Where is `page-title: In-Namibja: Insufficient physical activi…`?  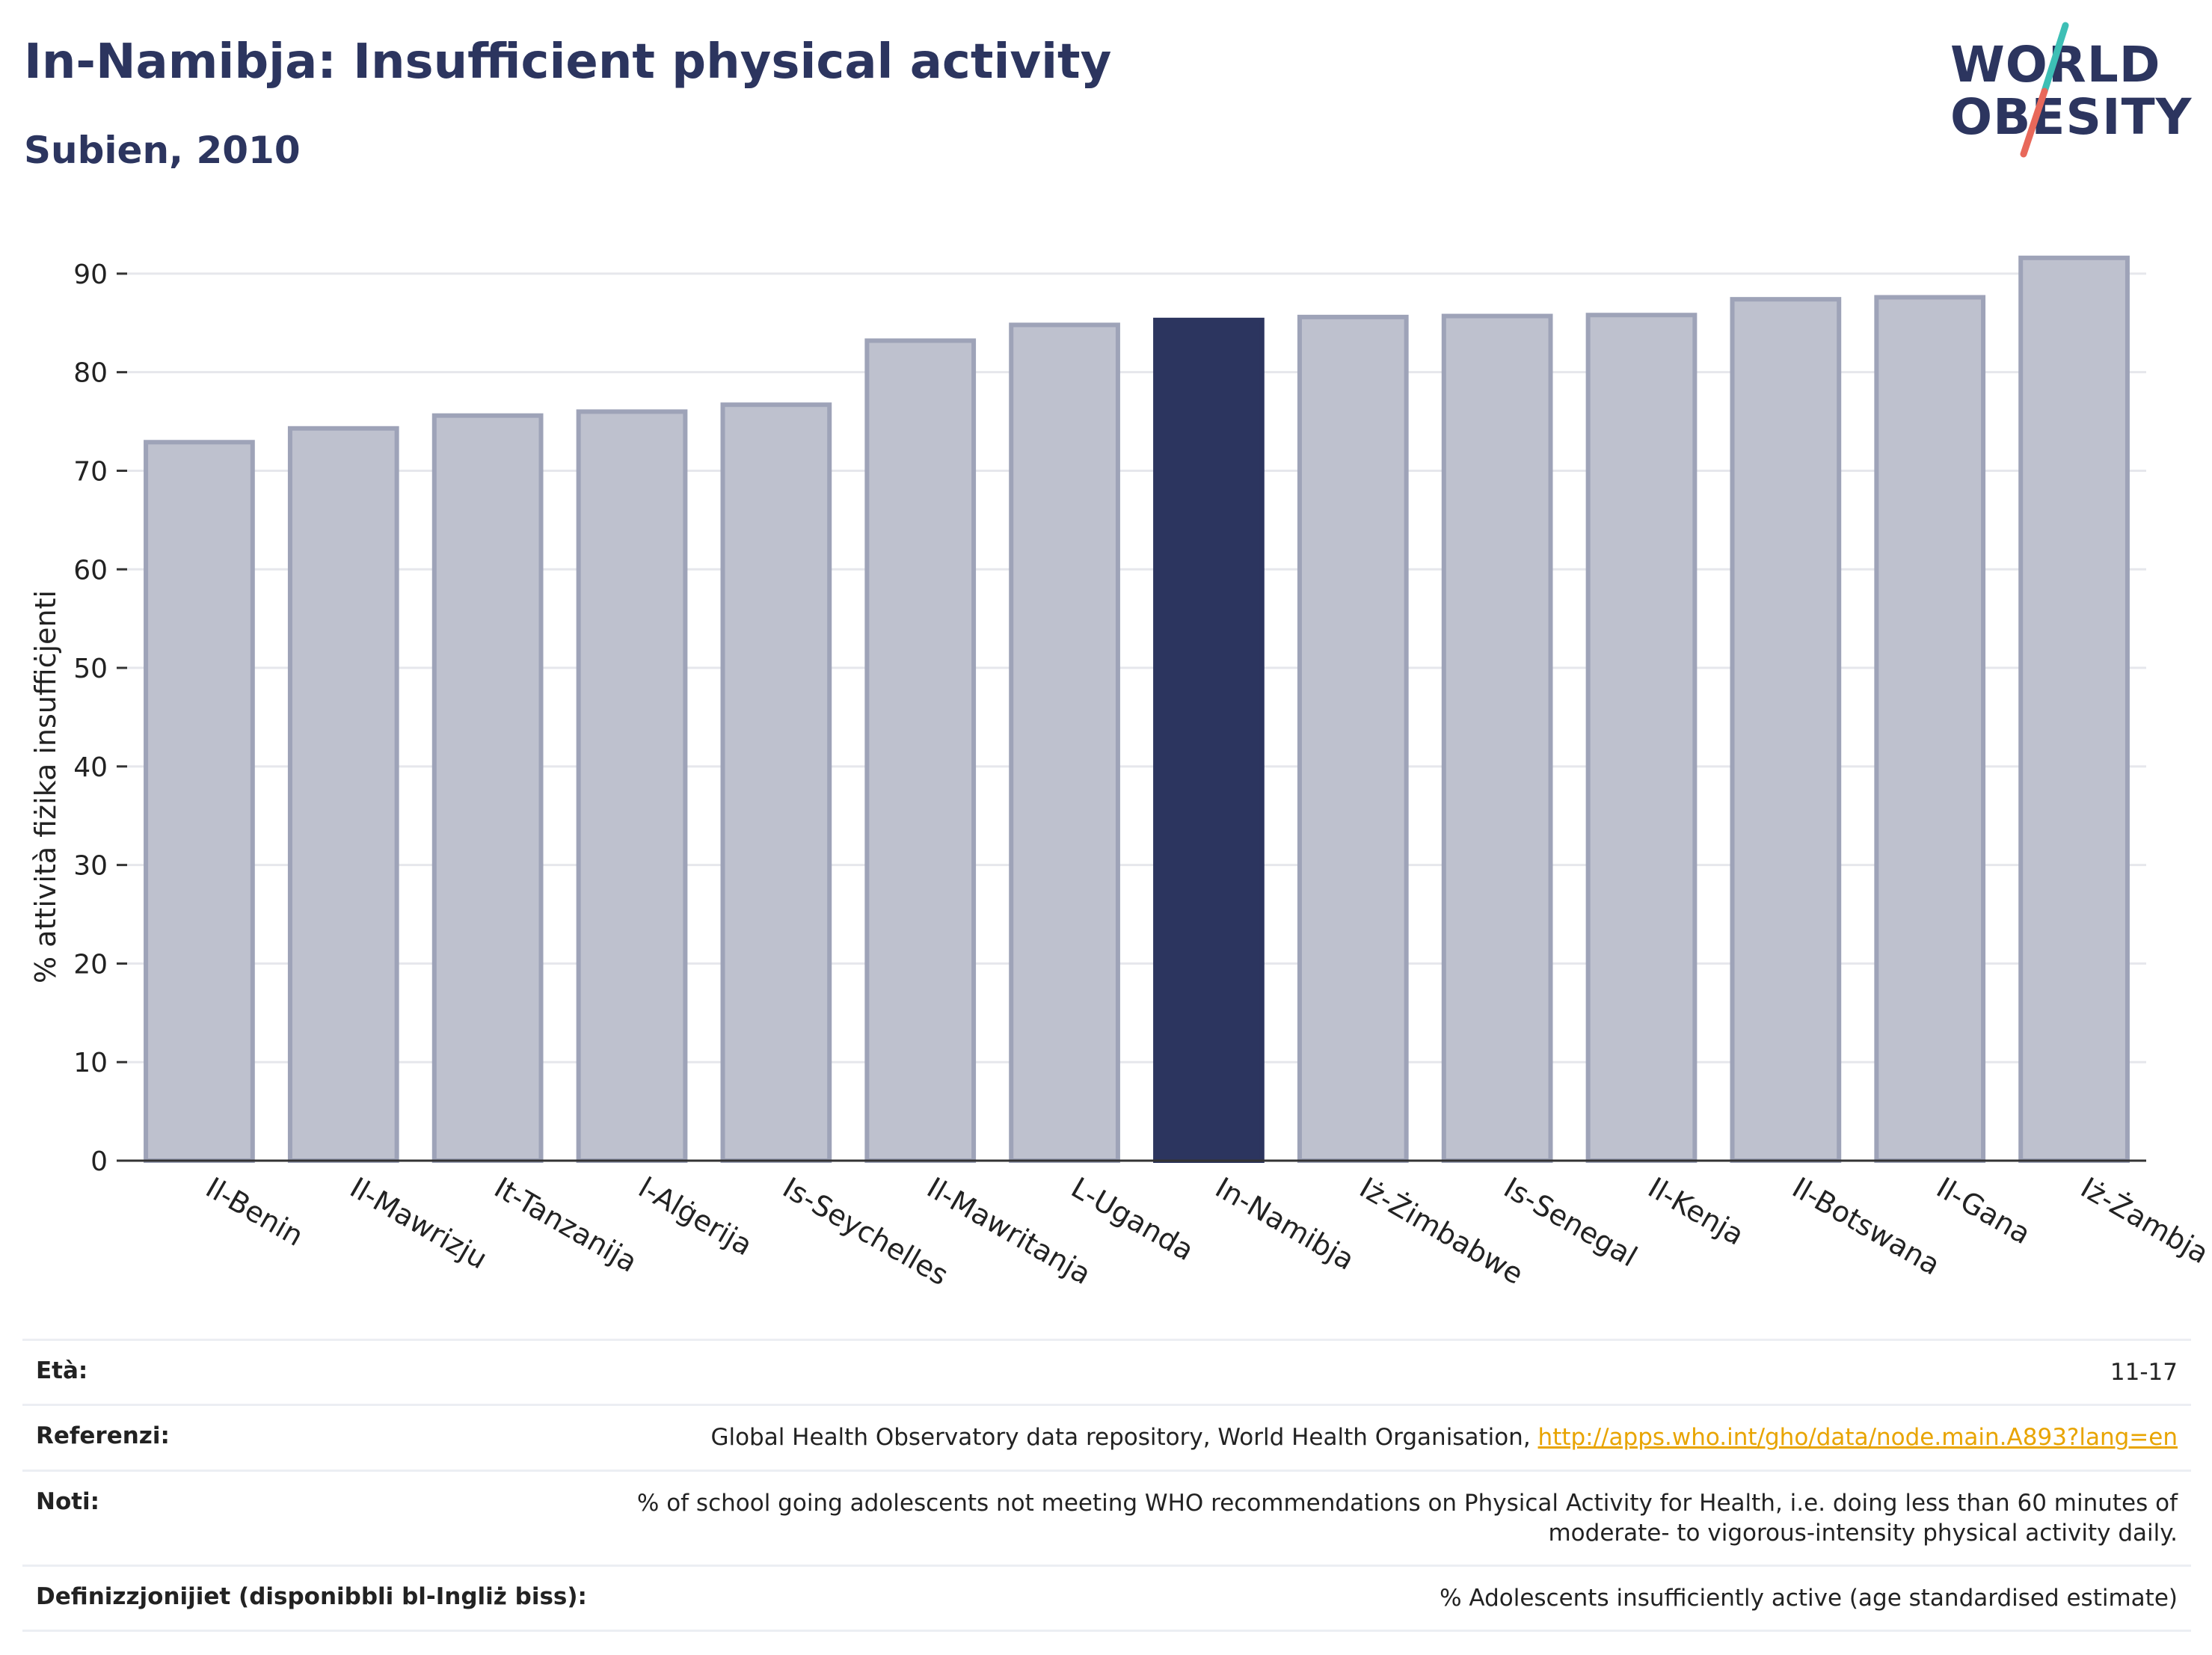
page-title: In-Namibja: Insufficient physical activi… is located at coordinates (568, 62).